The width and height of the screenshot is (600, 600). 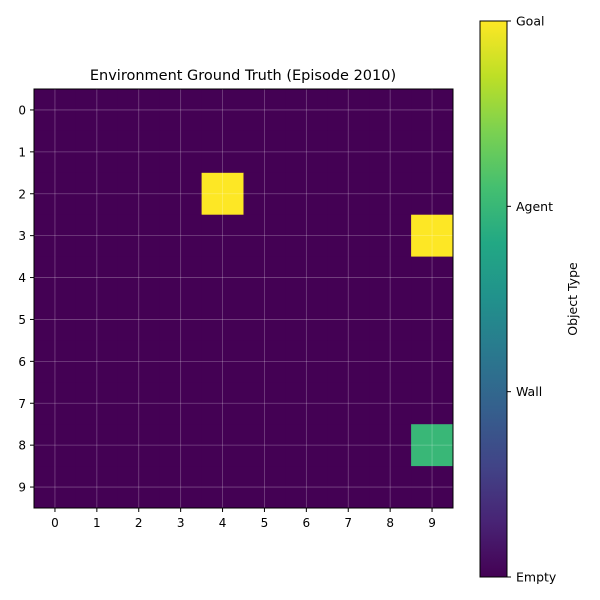 I want to click on x-tick-label: 4, so click(x=223, y=523).